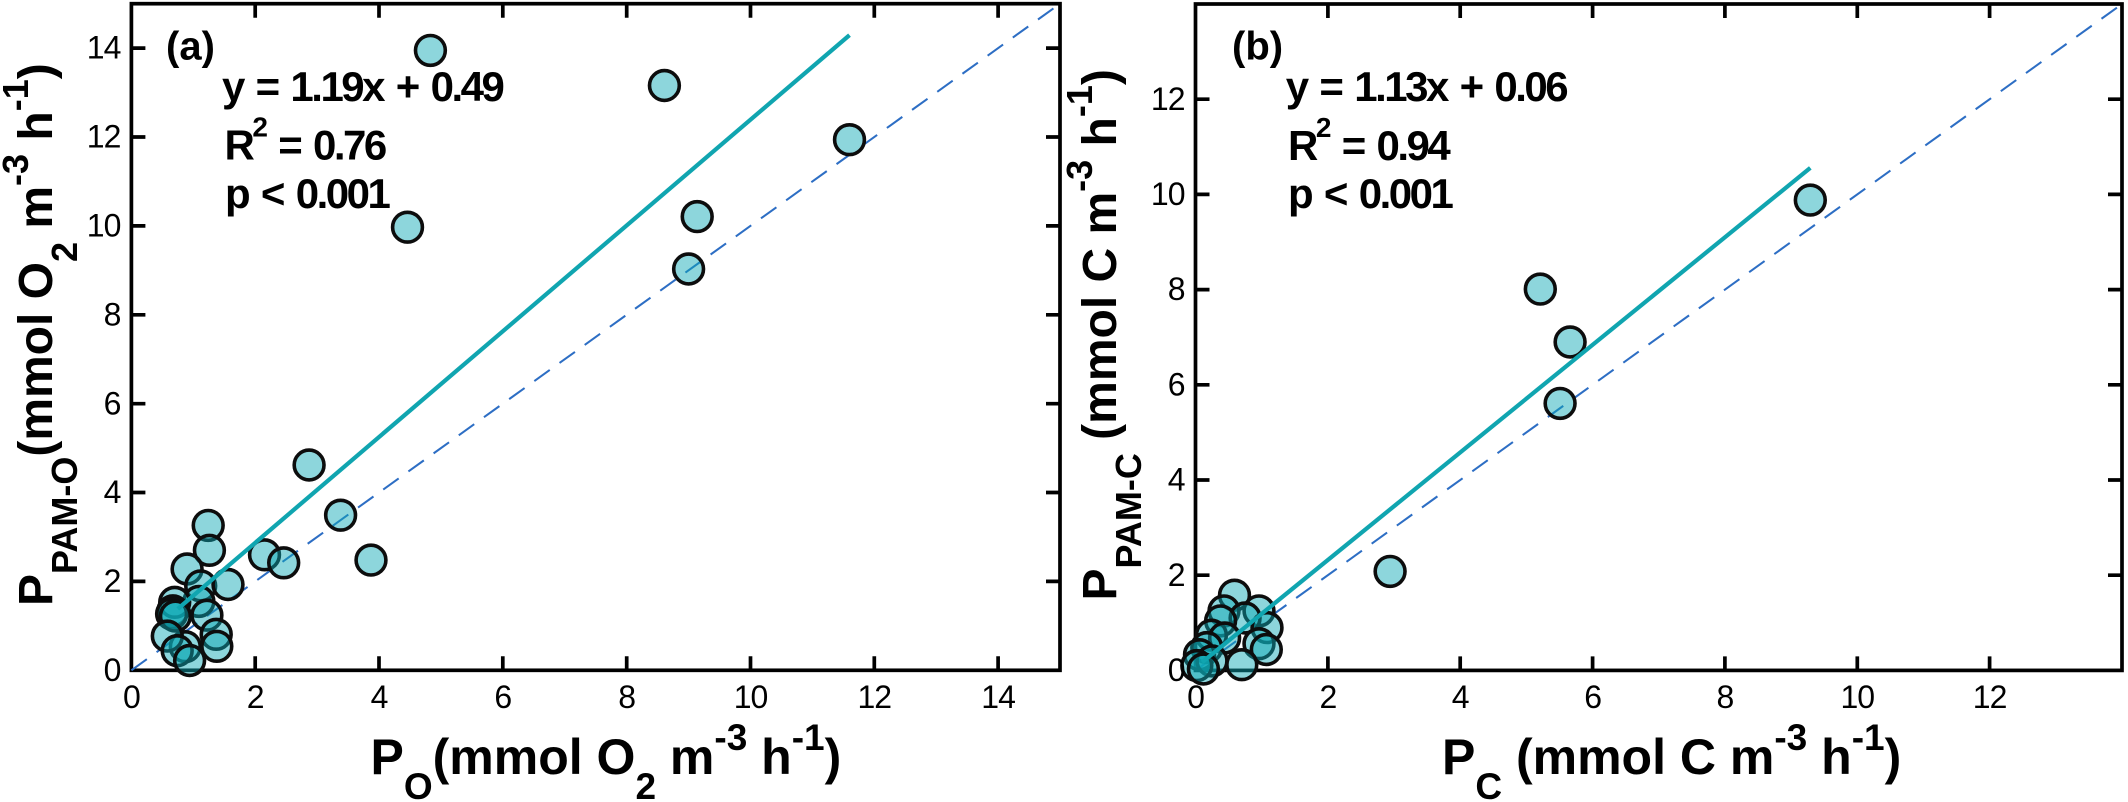 This screenshot has height=802, width=2128. Describe the element at coordinates (1426, 86) in the screenshot. I see `svg-text: y = 1.13x + 0.06` at that location.